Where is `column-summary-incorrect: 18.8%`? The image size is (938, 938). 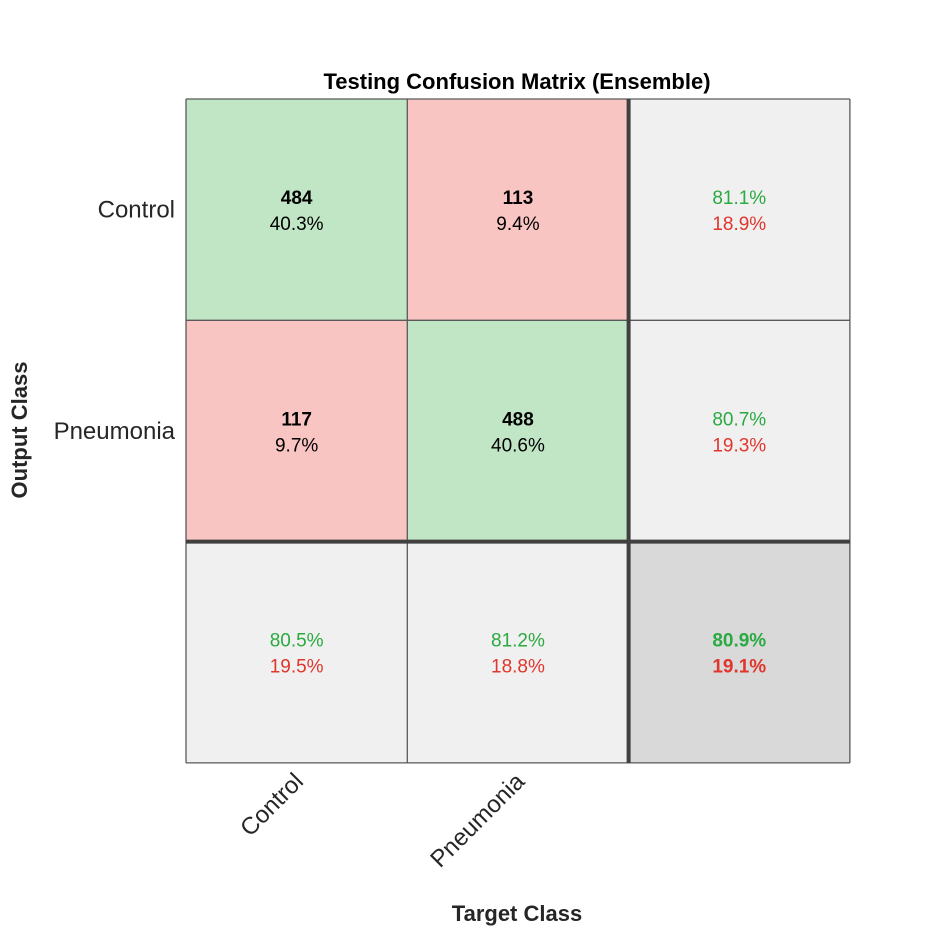
column-summary-incorrect: 18.8% is located at coordinates (518, 667).